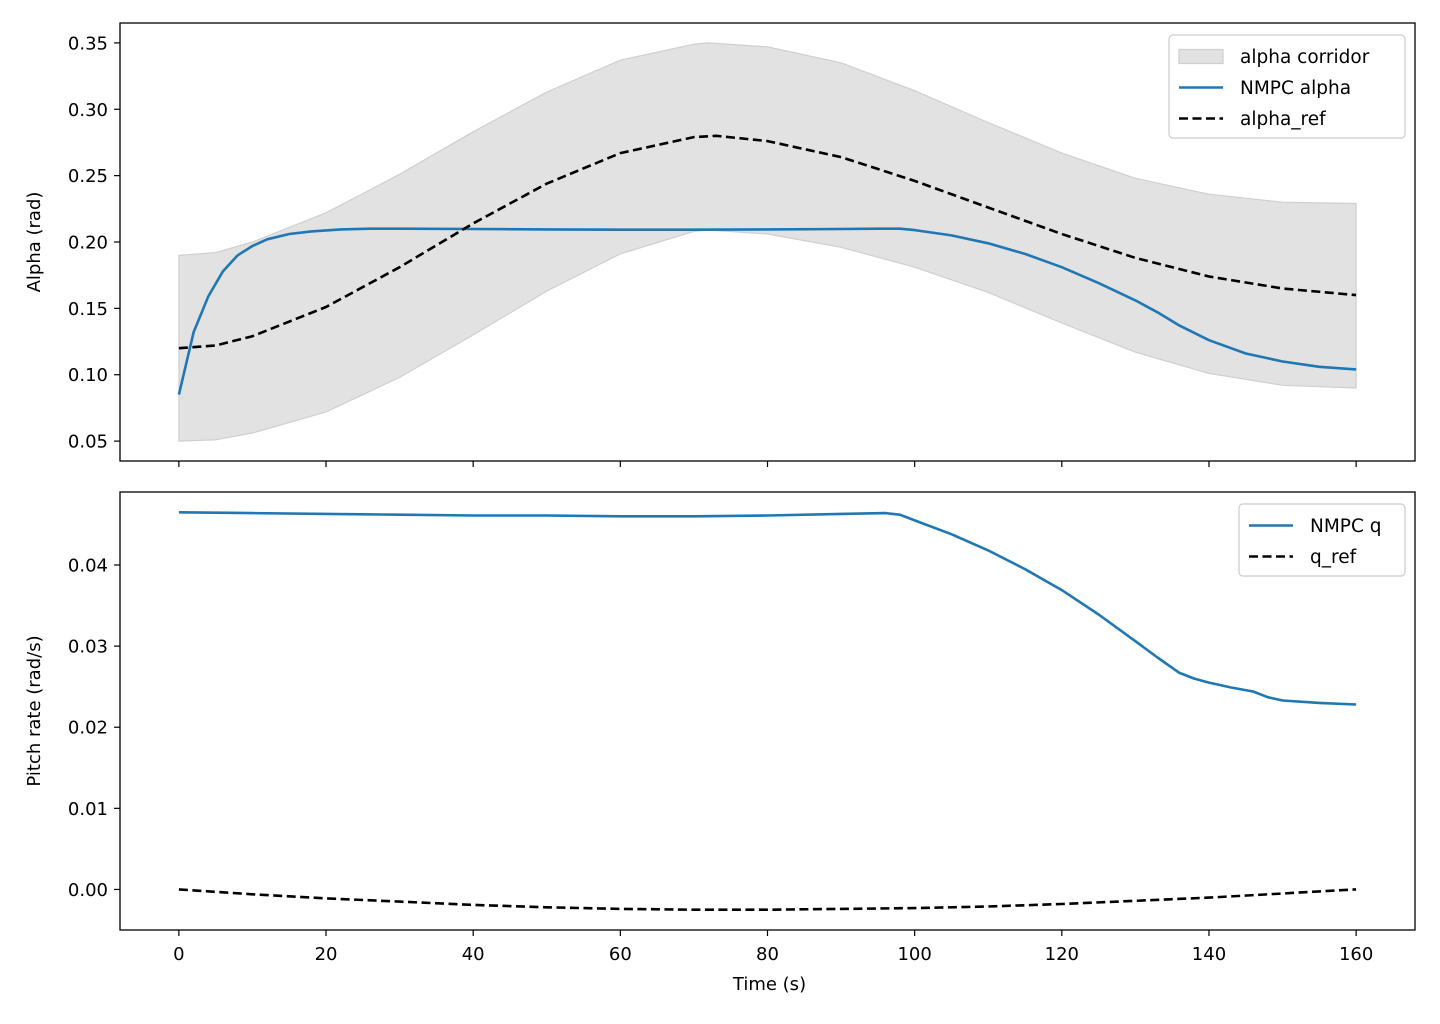 The image size is (1440, 1024). What do you see at coordinates (88, 647) in the screenshot?
I see `y-tick-label: 0.03` at bounding box center [88, 647].